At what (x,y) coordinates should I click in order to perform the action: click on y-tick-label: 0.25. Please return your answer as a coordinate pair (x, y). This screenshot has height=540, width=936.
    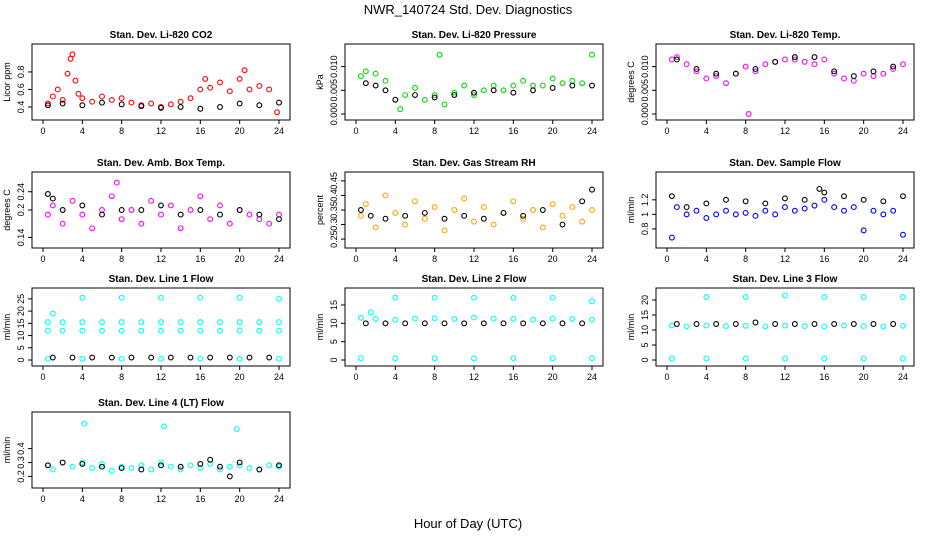
    Looking at the image, I should click on (334, 239).